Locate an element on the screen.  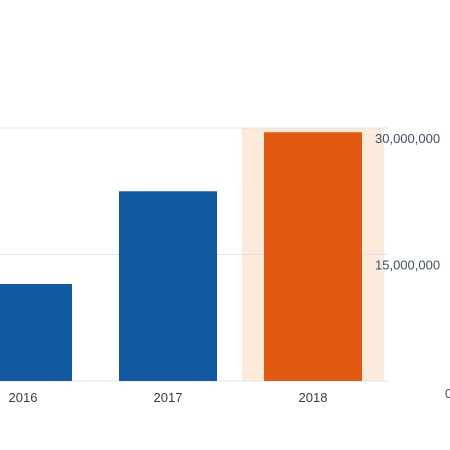
x-axis-ticks: 2016 2017 2018 is located at coordinates (168, 397).